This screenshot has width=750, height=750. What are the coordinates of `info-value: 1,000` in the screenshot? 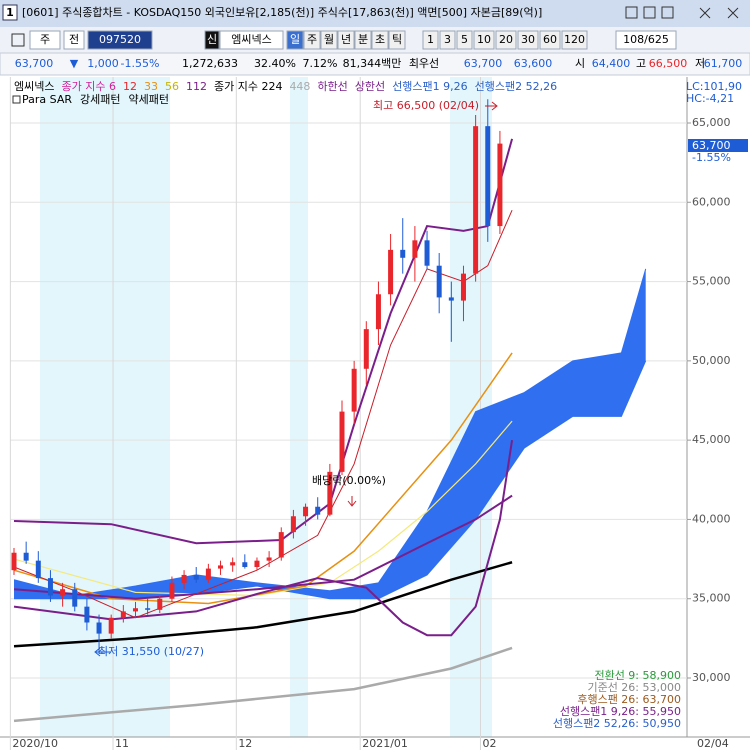 It's located at (103, 63).